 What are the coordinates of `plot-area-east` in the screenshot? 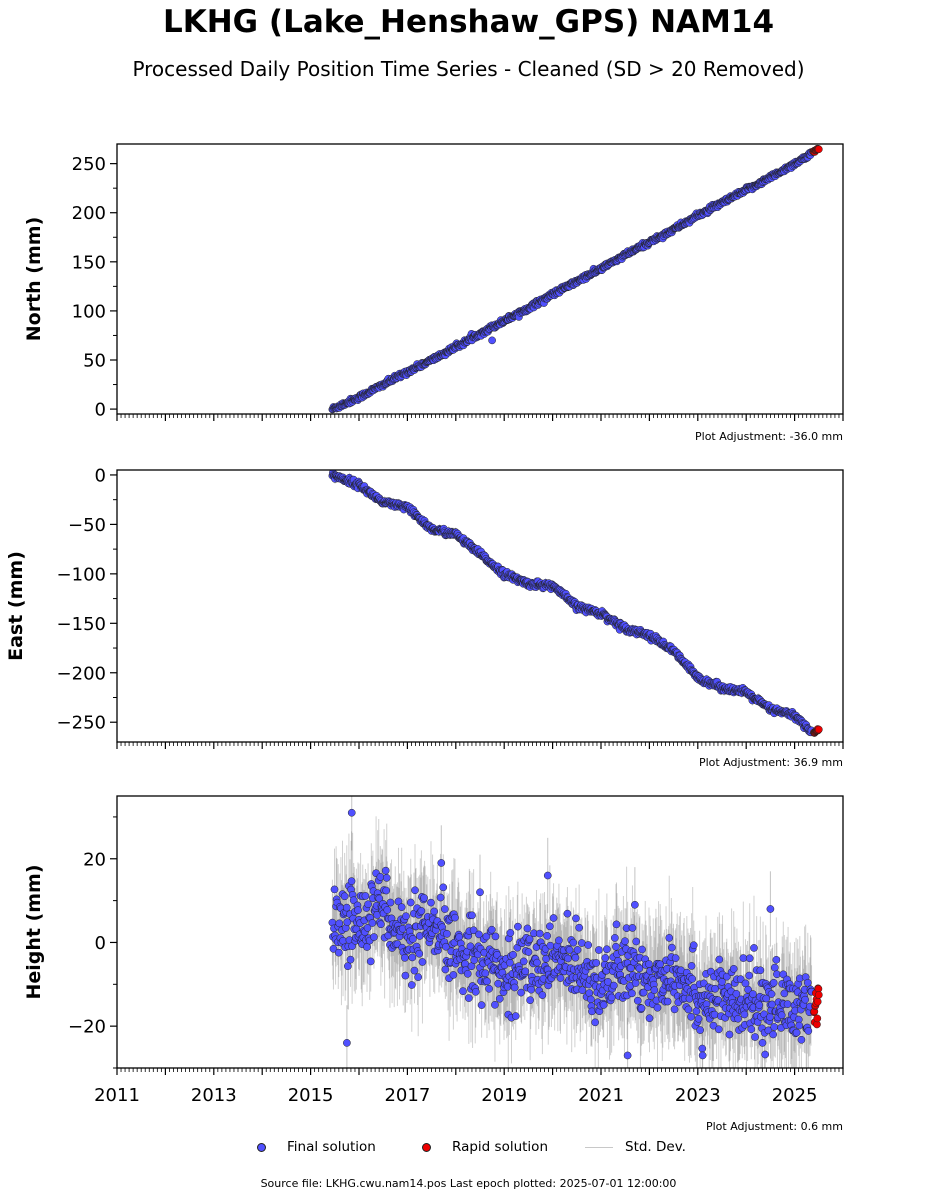 It's located at (575, 603).